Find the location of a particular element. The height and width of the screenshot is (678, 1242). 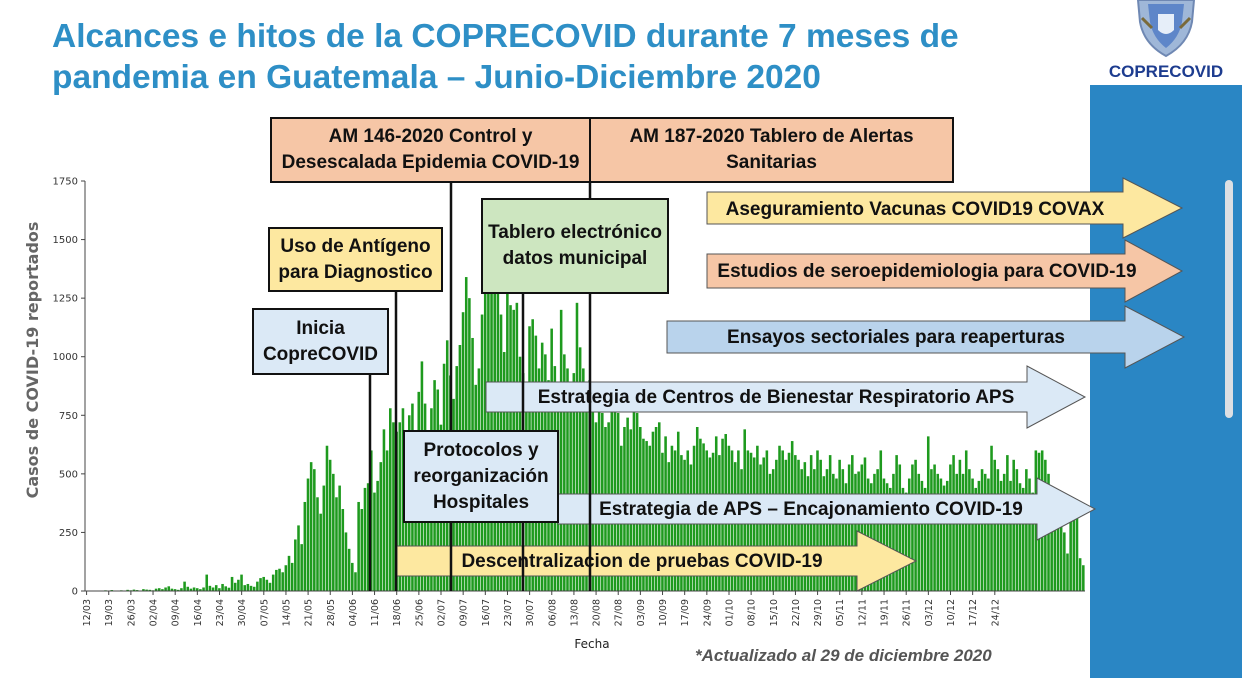

x-tick-label: 11/06 is located at coordinates (375, 612).